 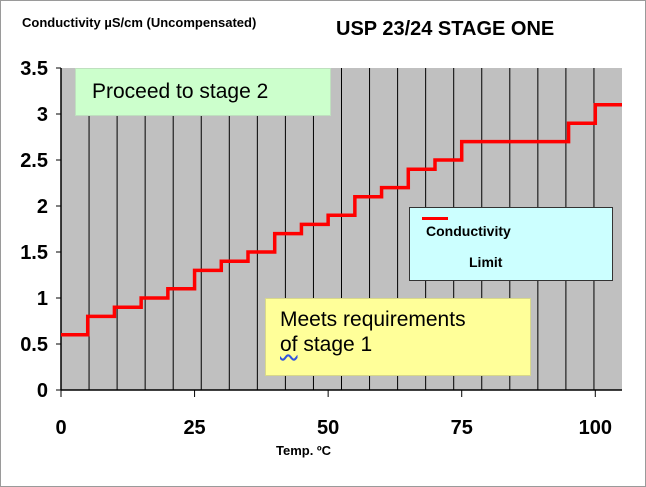 What do you see at coordinates (42, 207) in the screenshot?
I see `y-tick-label: 2` at bounding box center [42, 207].